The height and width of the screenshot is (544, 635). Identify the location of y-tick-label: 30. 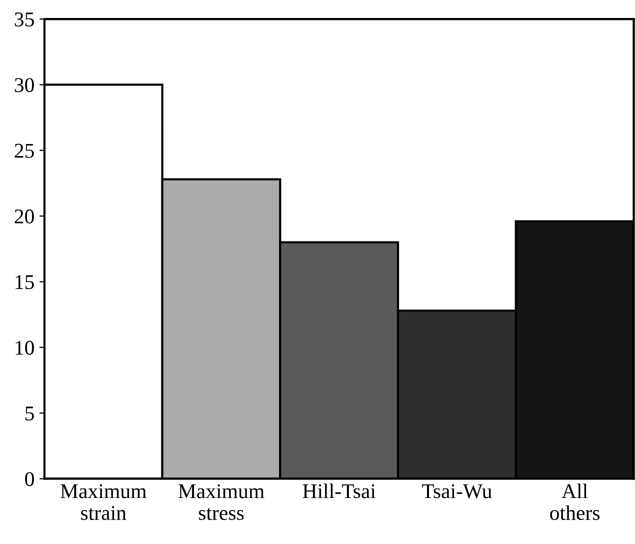
(24, 85).